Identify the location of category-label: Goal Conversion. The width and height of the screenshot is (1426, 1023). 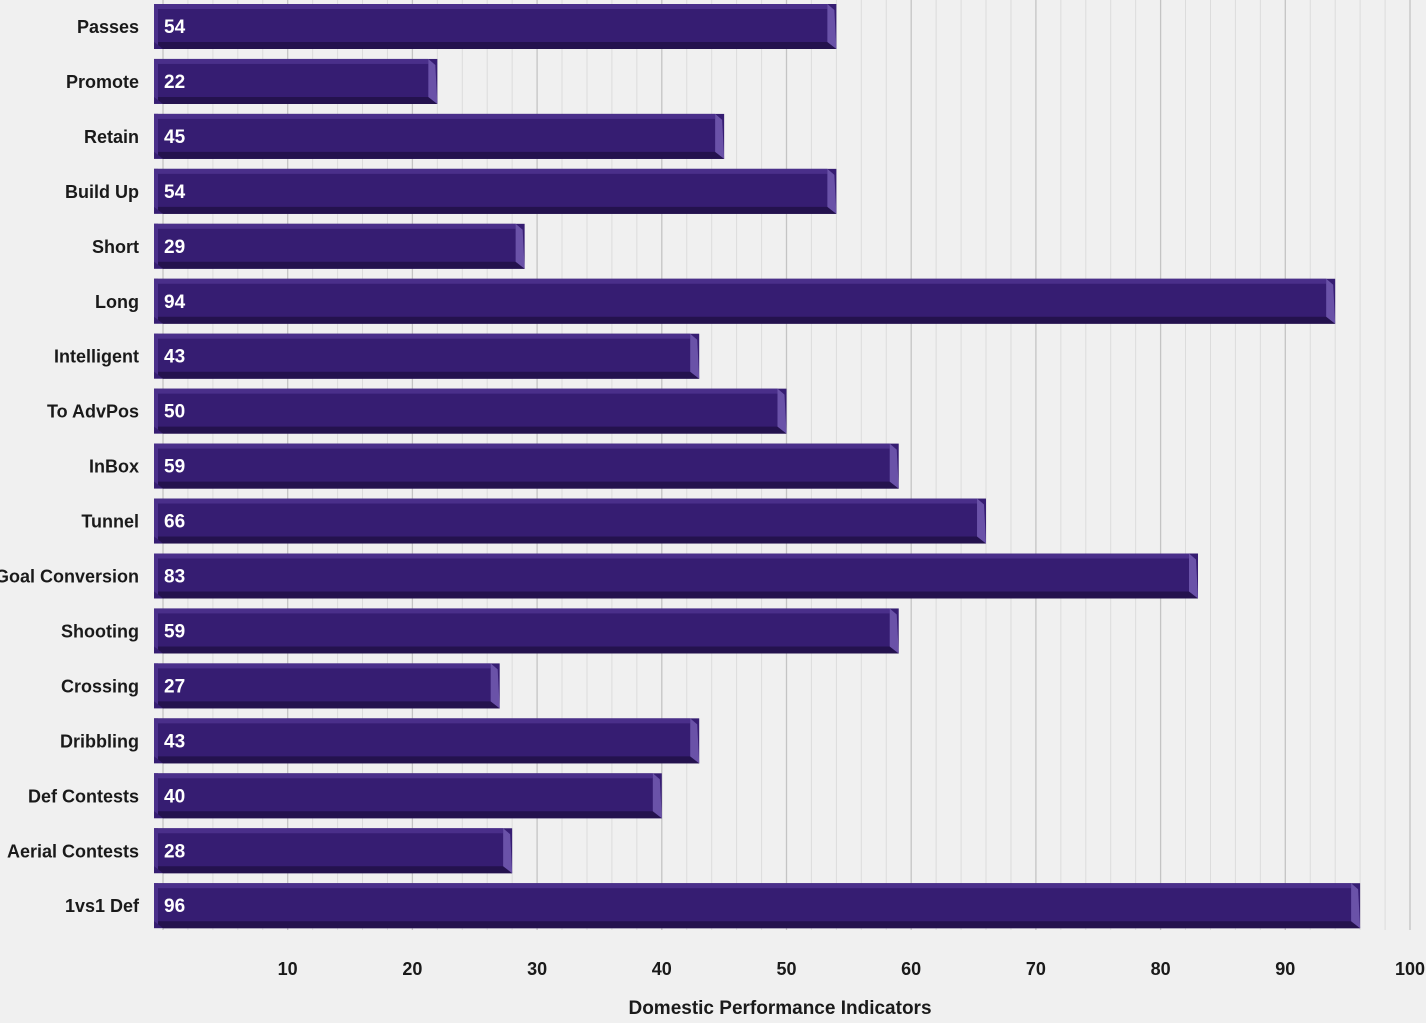
(69, 577).